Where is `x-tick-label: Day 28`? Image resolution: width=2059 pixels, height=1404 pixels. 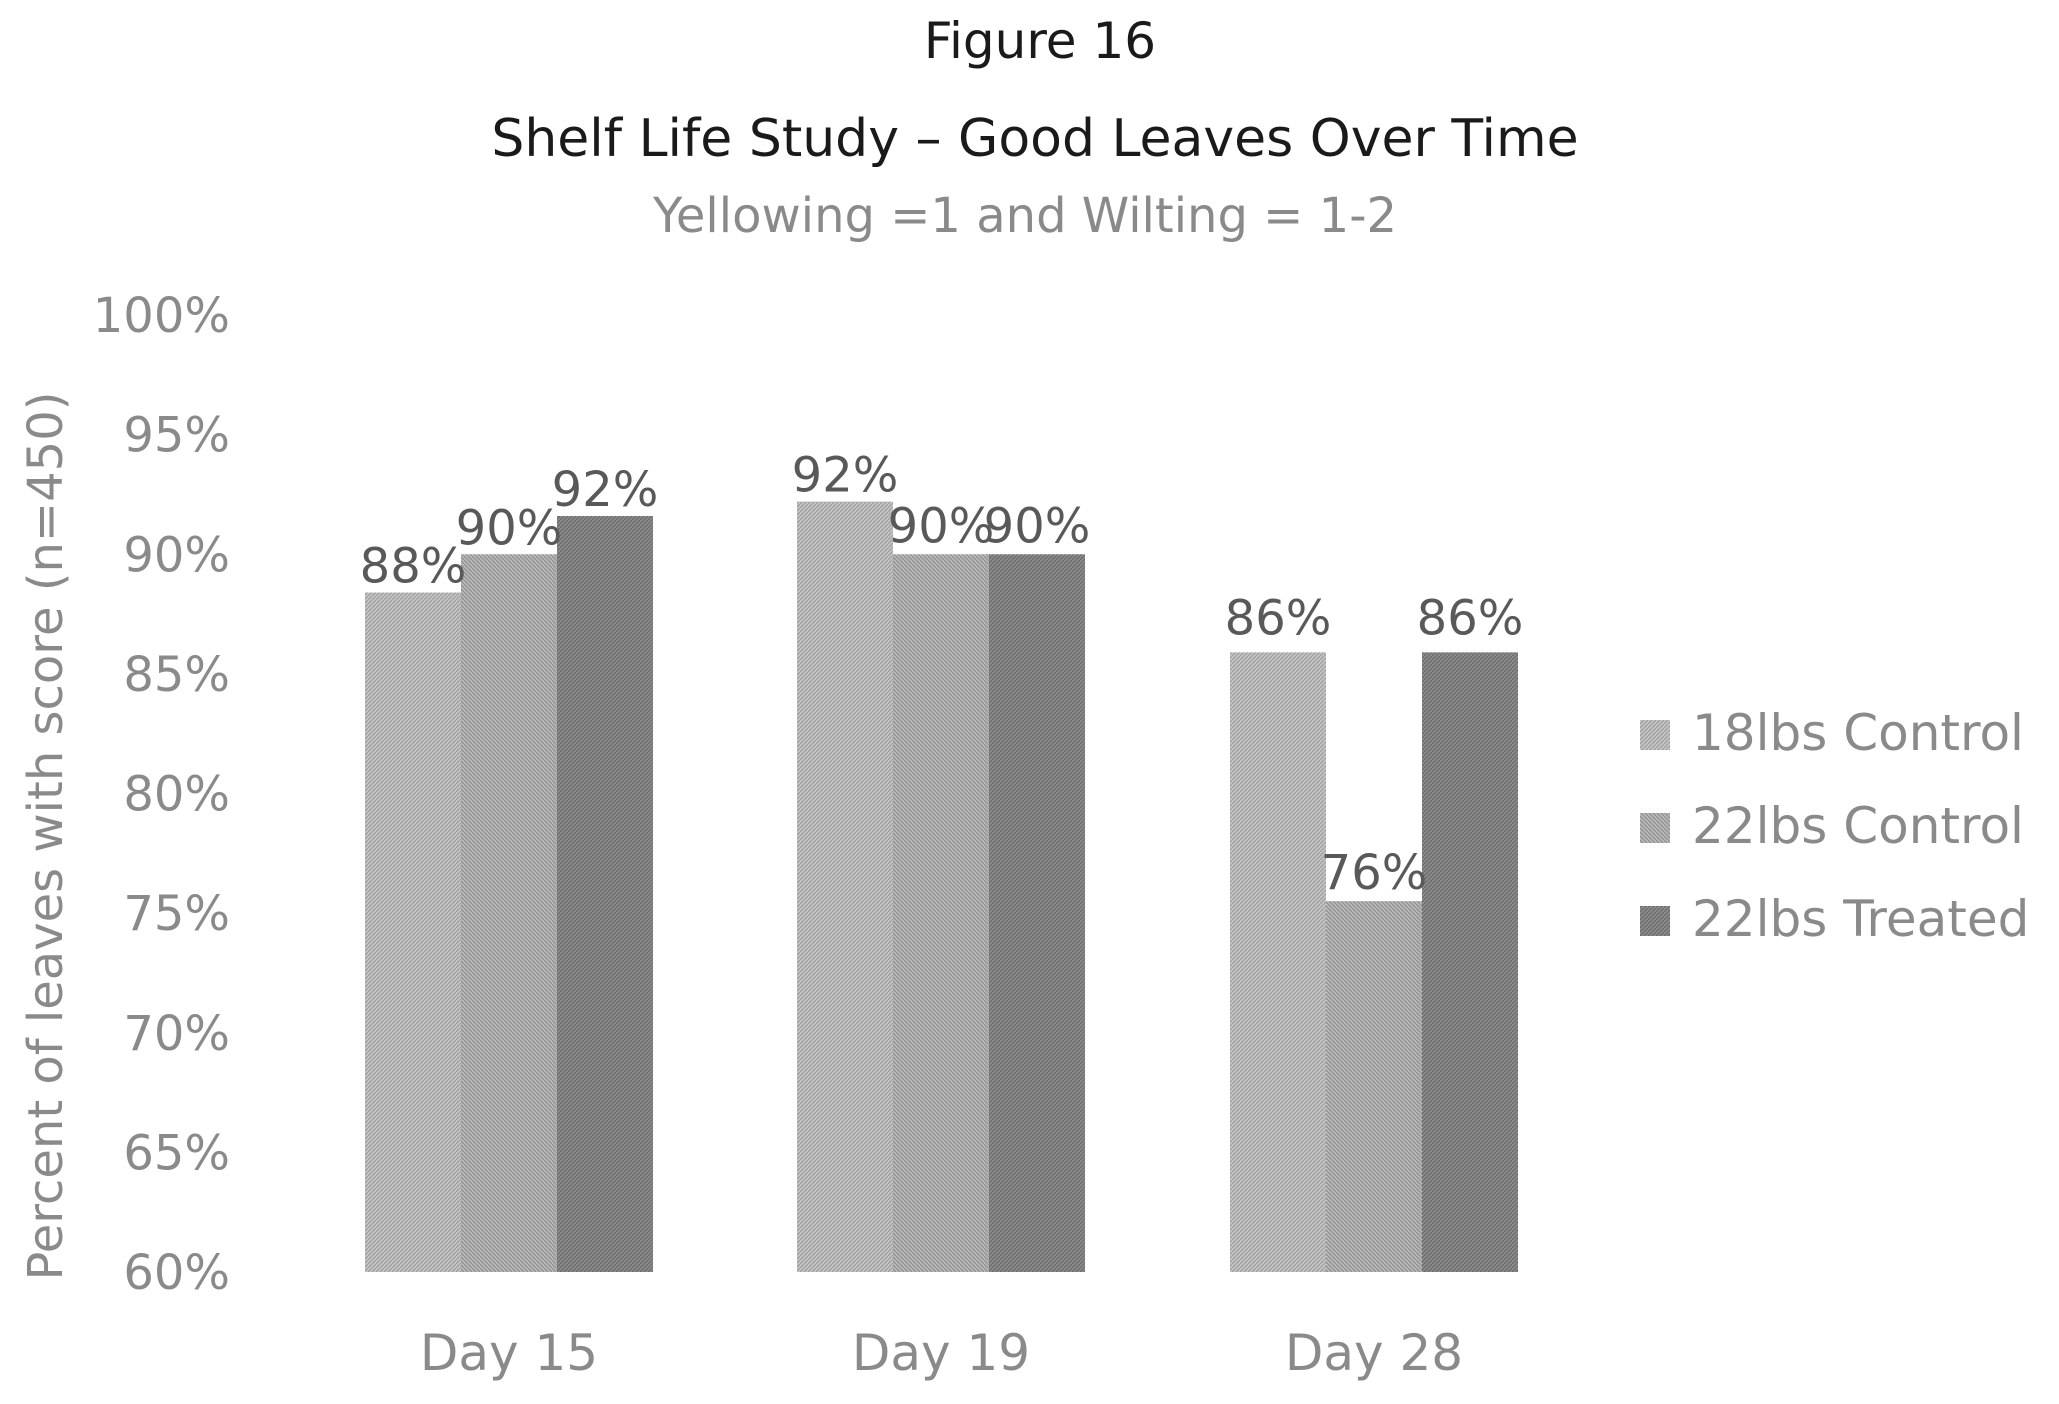
x-tick-label: Day 28 is located at coordinates (1374, 1353).